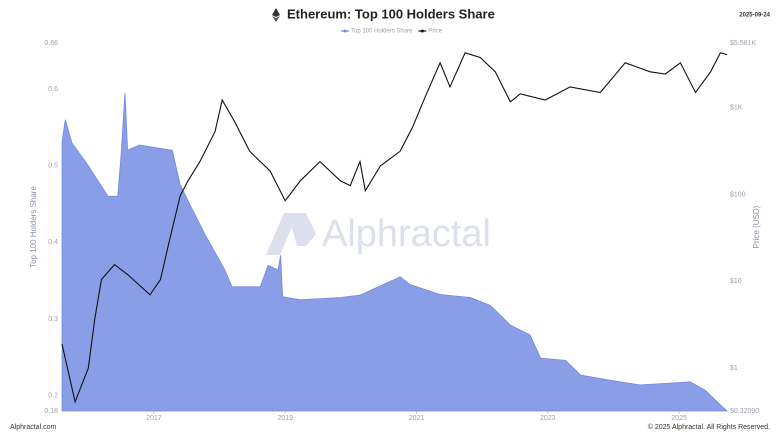 Image resolution: width=780 pixels, height=439 pixels. Describe the element at coordinates (391, 13) in the screenshot. I see `chart-title: Ethereum: Top 100 Holders Share` at that location.